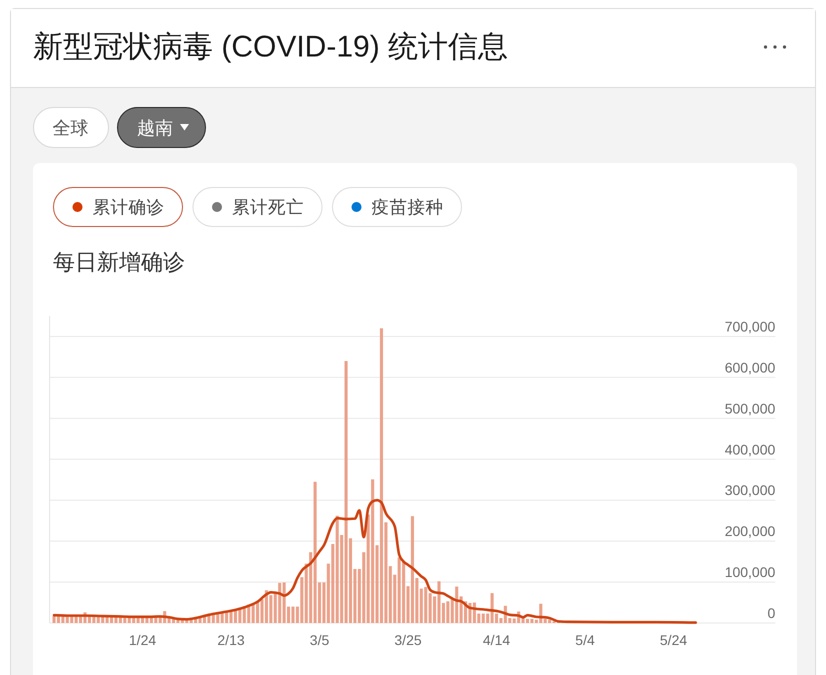 This screenshot has width=826, height=675. What do you see at coordinates (585, 640) in the screenshot?
I see `x-tick-label: 5/4` at bounding box center [585, 640].